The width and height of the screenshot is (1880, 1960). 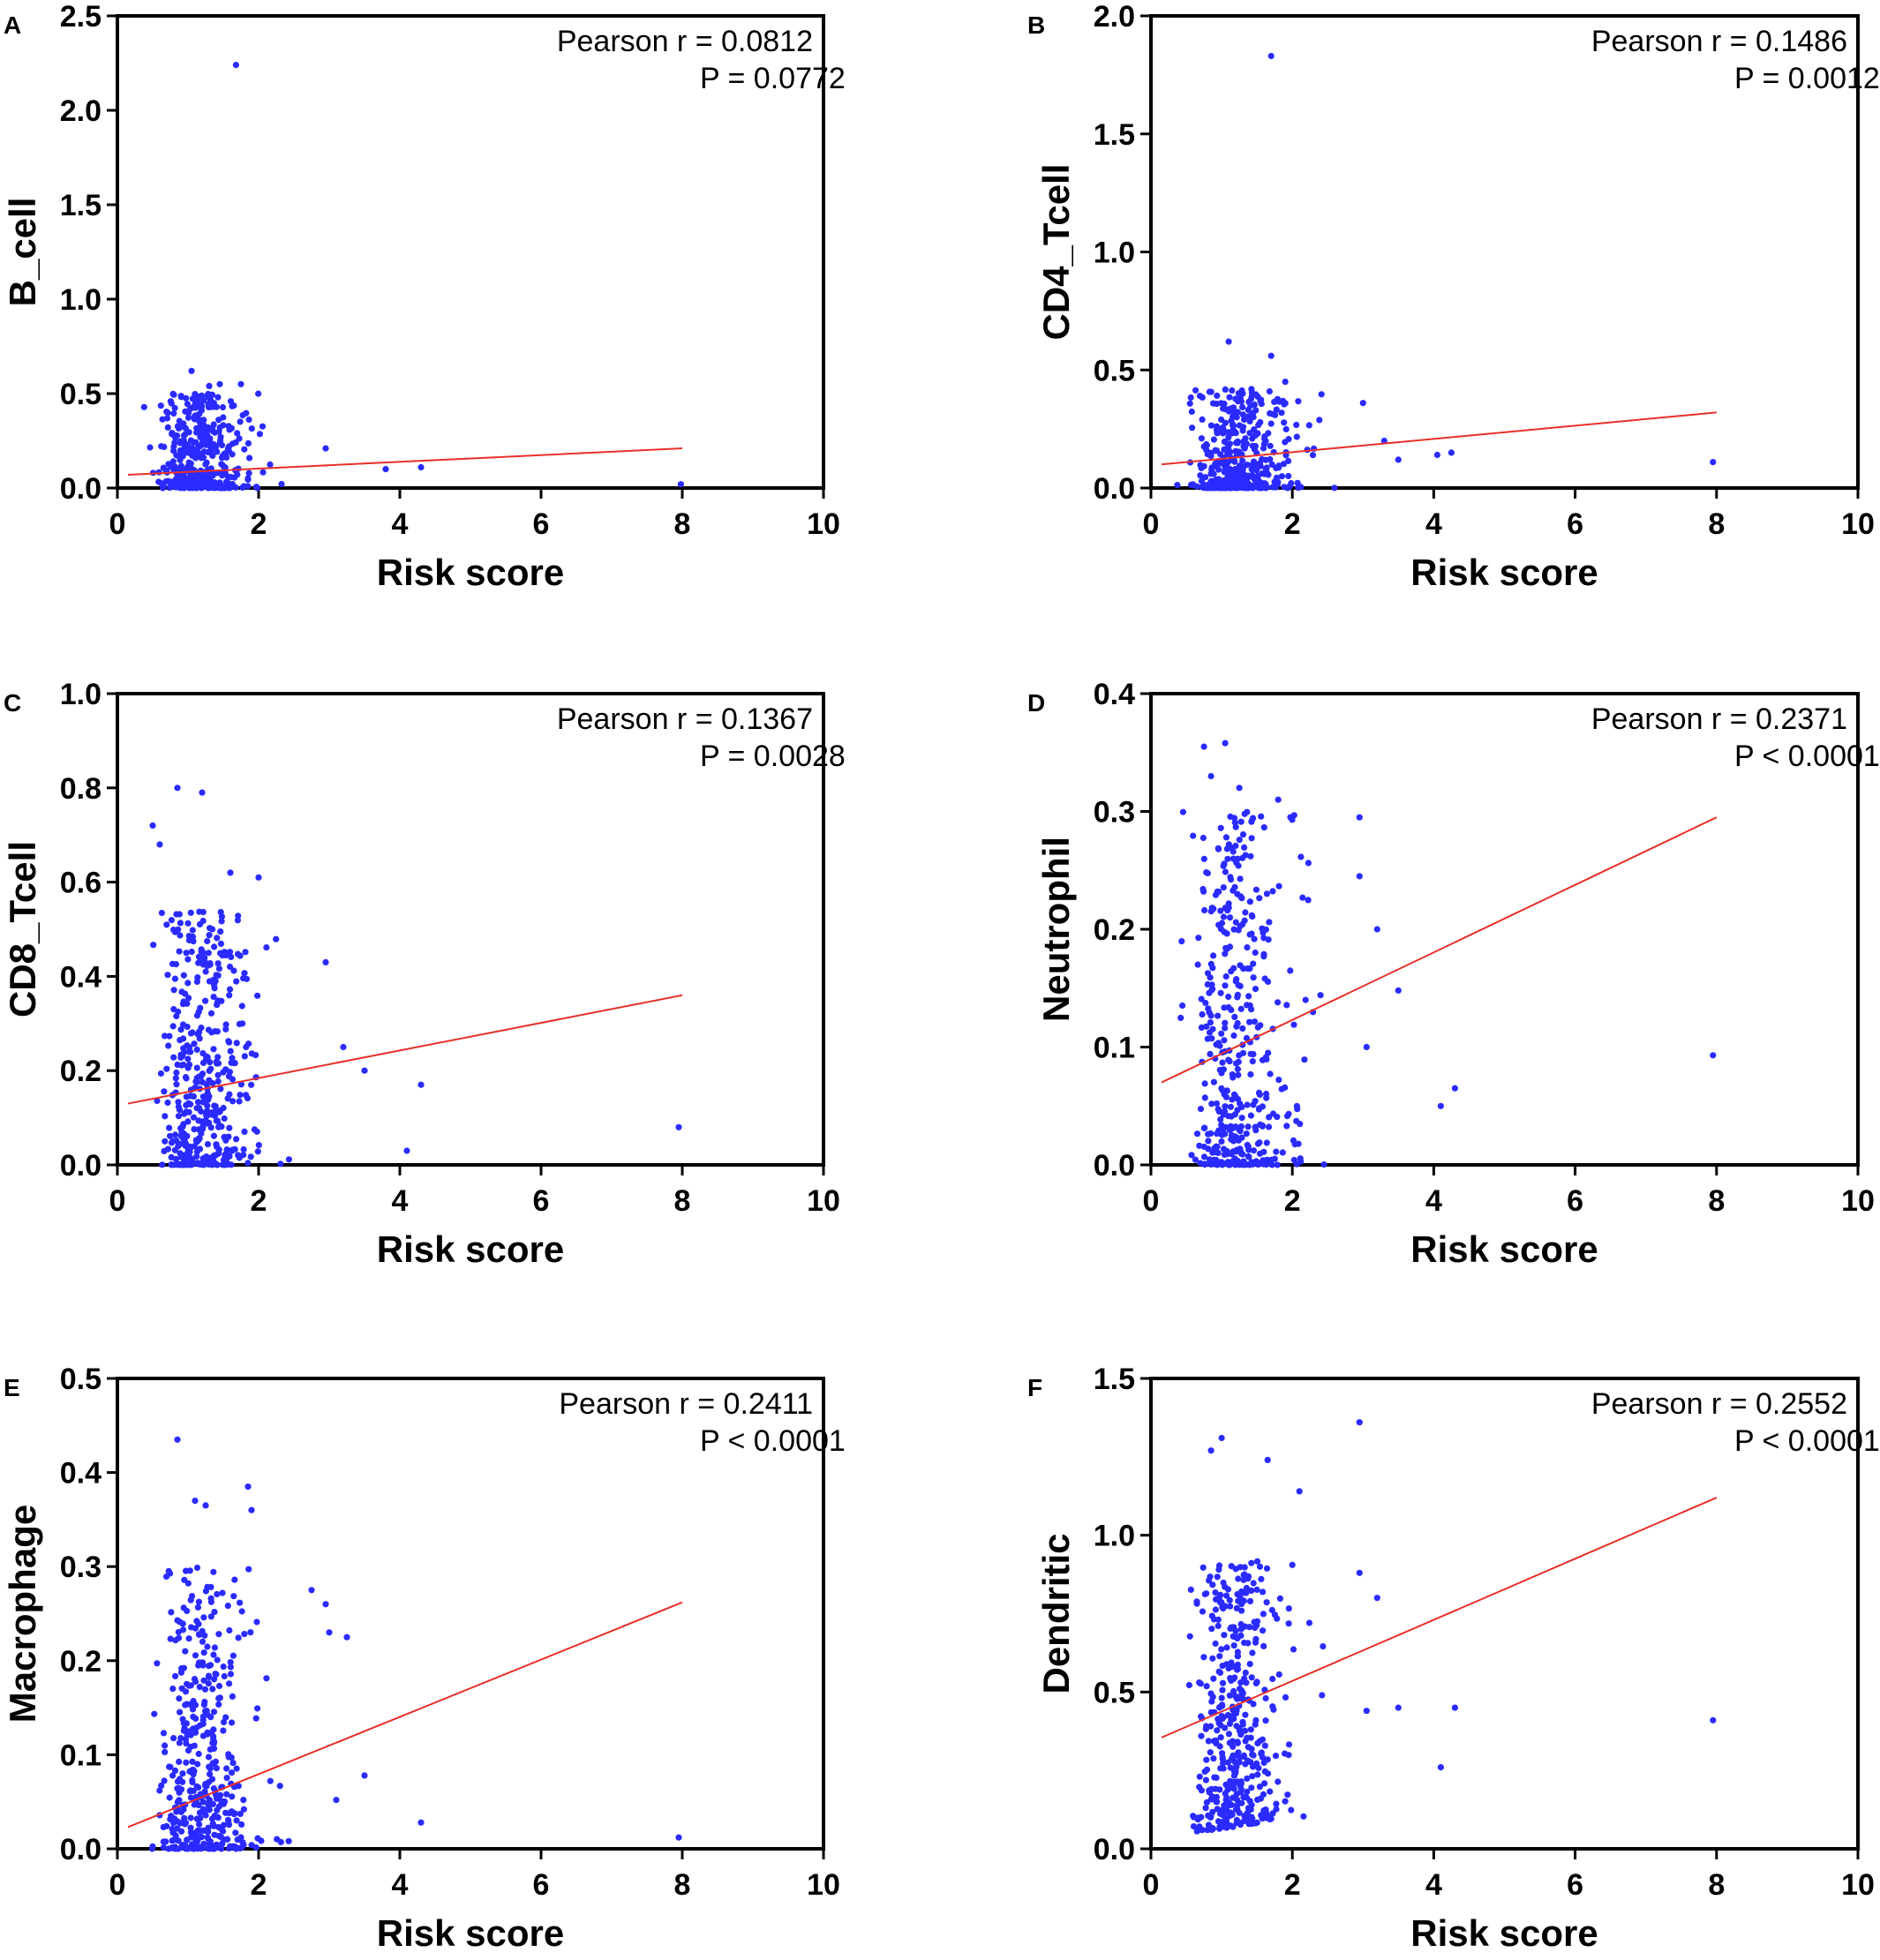 I want to click on panel-letter: E, so click(x=12, y=1388).